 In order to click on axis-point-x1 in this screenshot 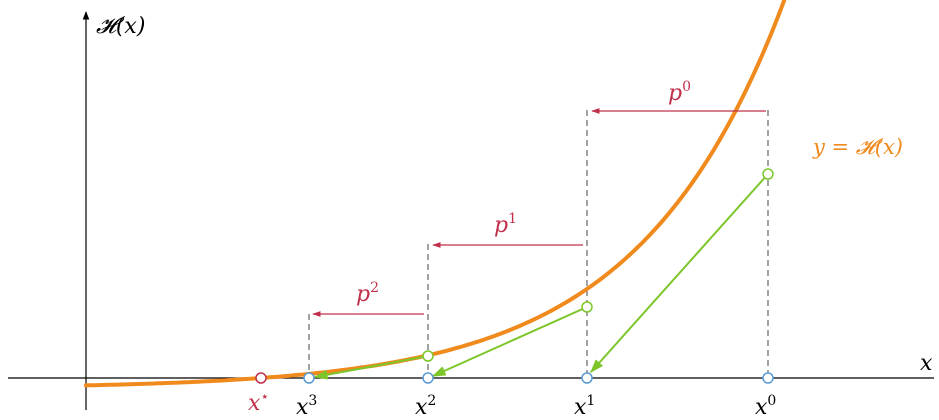, I will do `click(587, 378)`.